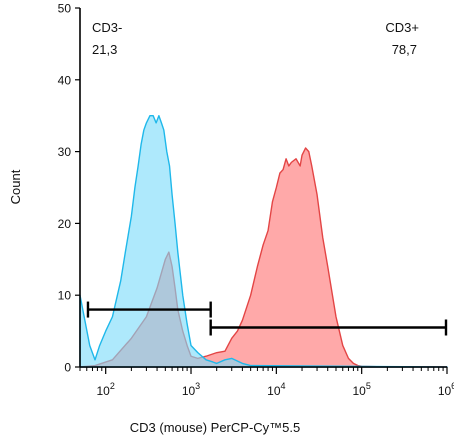  What do you see at coordinates (65, 9) in the screenshot?
I see `y-tick-label: 50` at bounding box center [65, 9].